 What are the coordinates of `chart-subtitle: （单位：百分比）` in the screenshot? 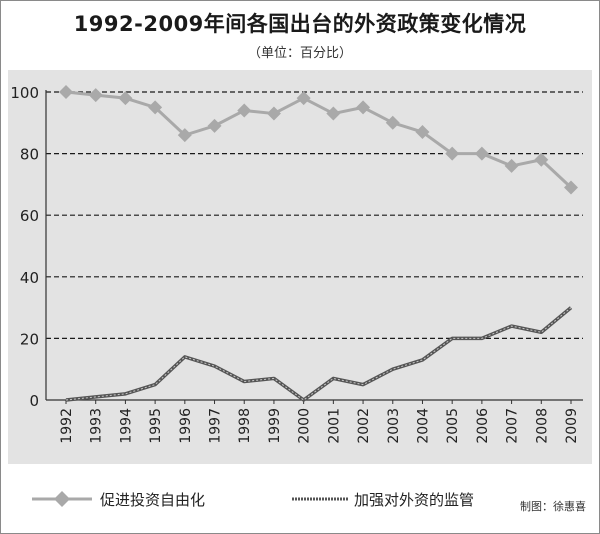 It's located at (299, 53).